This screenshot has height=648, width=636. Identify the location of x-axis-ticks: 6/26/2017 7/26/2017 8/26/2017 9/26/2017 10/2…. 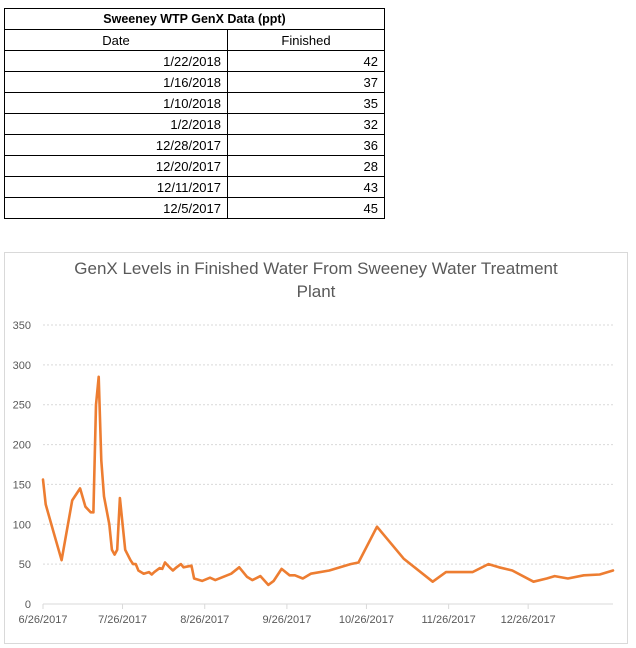
(287, 615).